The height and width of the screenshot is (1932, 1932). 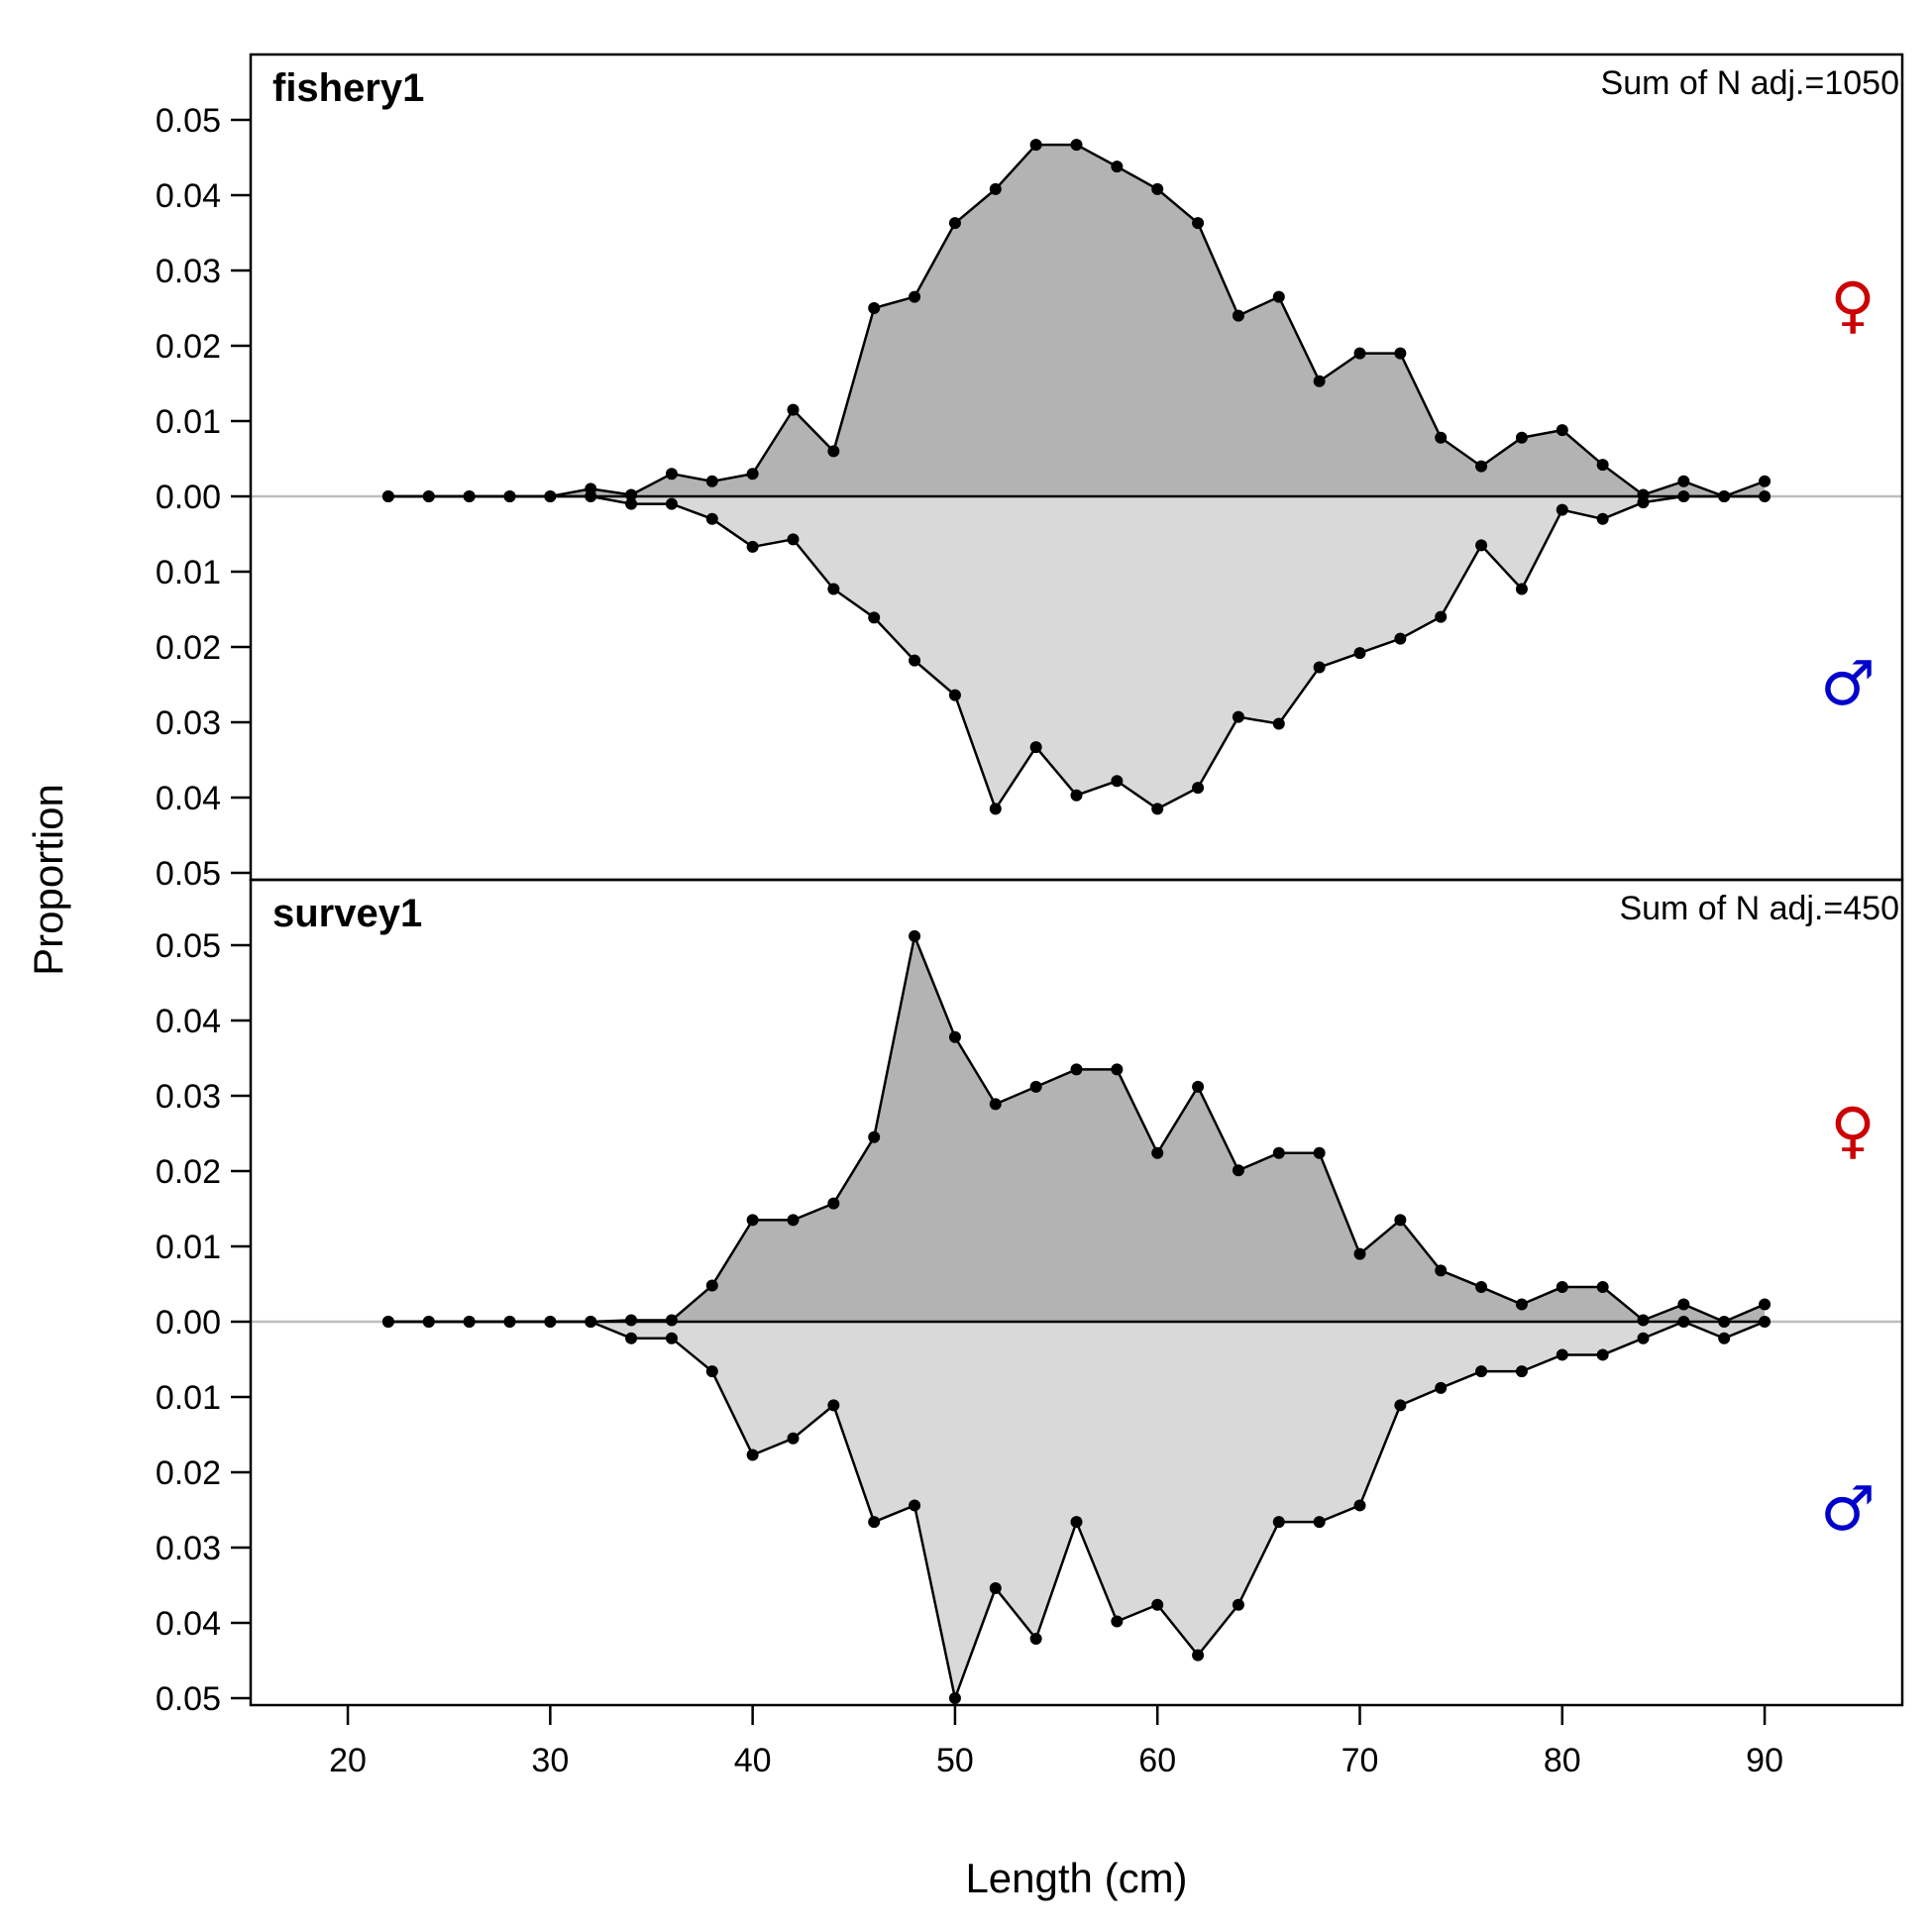 What do you see at coordinates (348, 88) in the screenshot?
I see `panel-title: fishery1` at bounding box center [348, 88].